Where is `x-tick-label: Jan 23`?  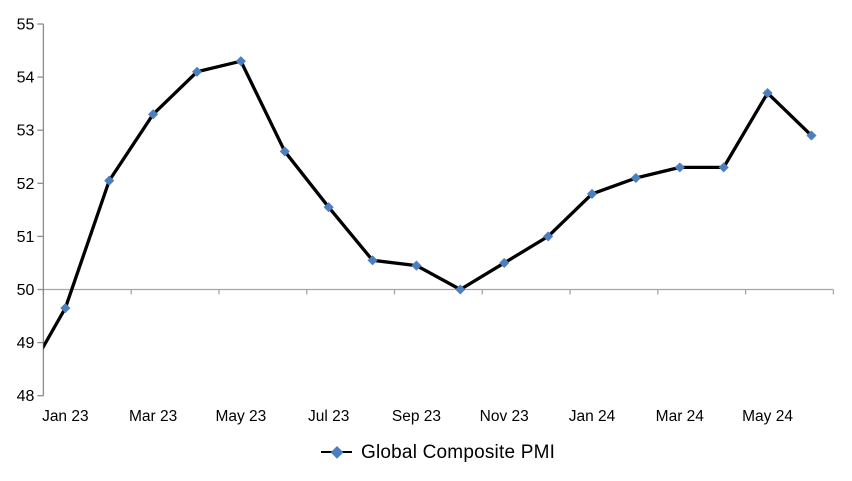 x-tick-label: Jan 23 is located at coordinates (65, 416).